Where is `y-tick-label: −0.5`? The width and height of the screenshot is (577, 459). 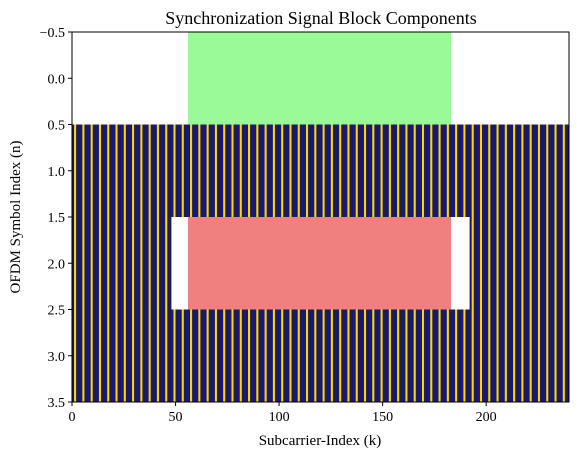 y-tick-label: −0.5 is located at coordinates (52, 33).